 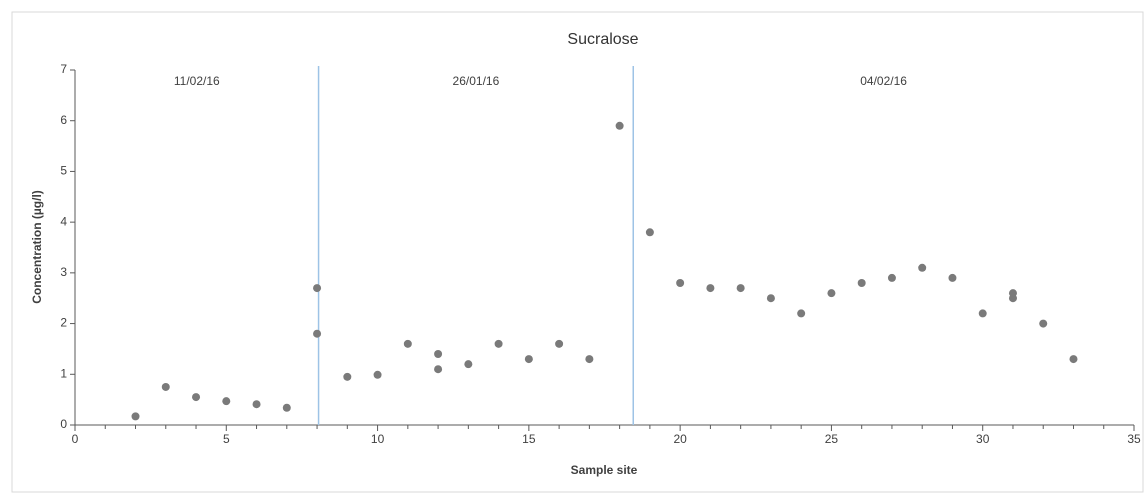 What do you see at coordinates (604, 470) in the screenshot?
I see `x-axis-title: Sample site` at bounding box center [604, 470].